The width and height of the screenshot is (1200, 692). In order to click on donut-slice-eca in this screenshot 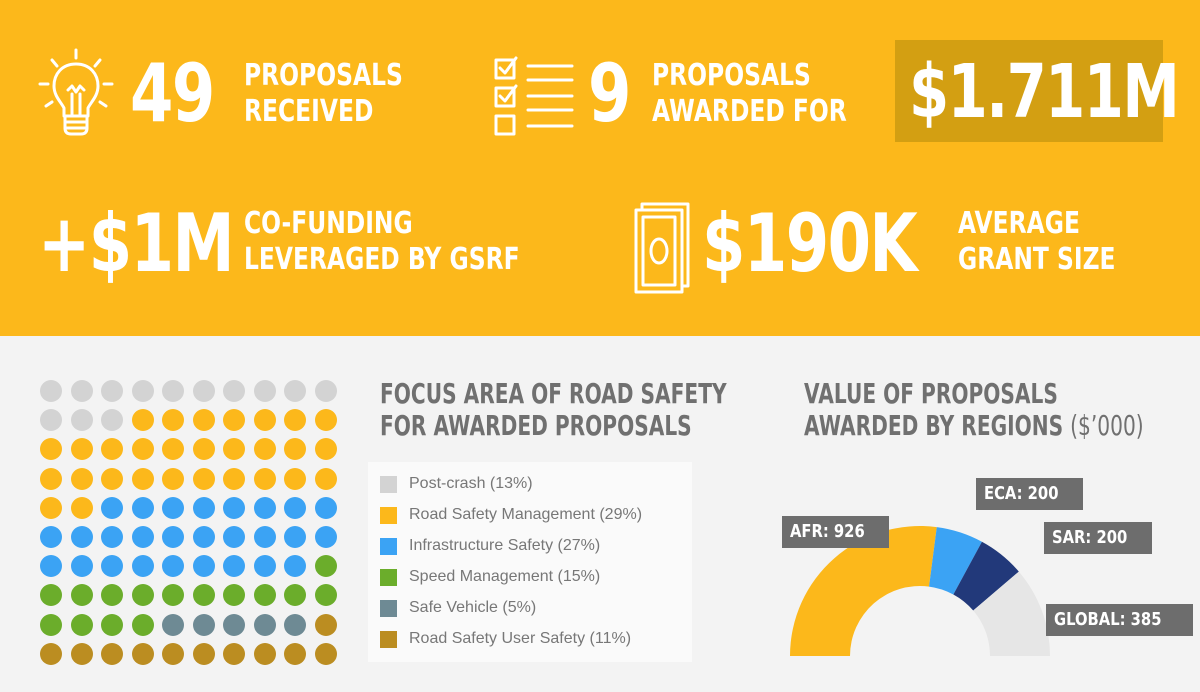, I will do `click(955, 561)`.